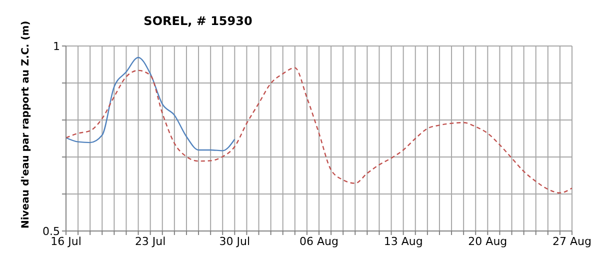 The height and width of the screenshot is (265, 606). What do you see at coordinates (150, 241) in the screenshot?
I see `x-tick-label: 23 Jul` at bounding box center [150, 241].